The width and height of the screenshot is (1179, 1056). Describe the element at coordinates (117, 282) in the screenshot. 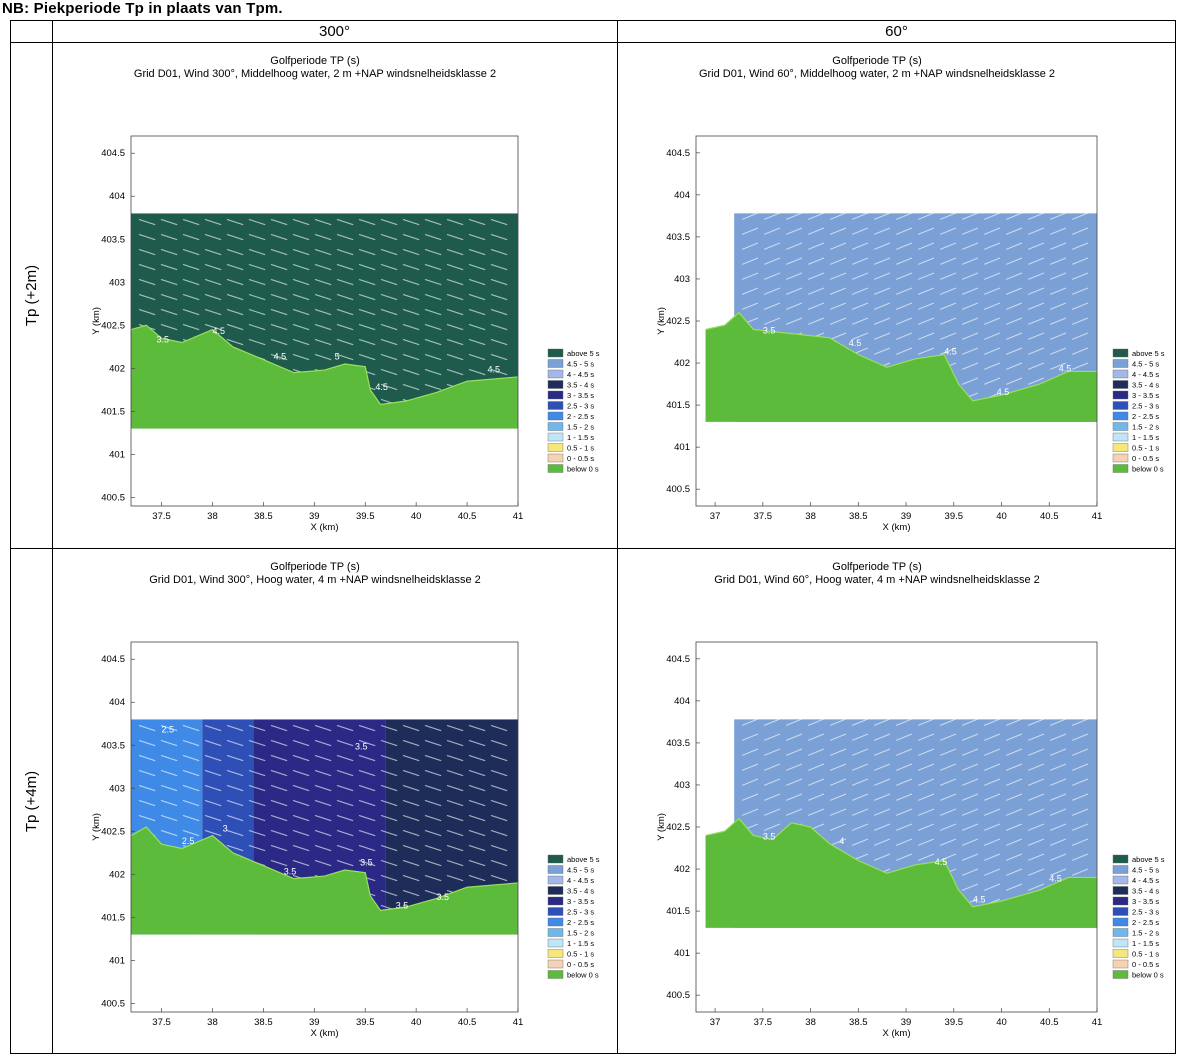

I see `y-tick-label: 403` at that location.